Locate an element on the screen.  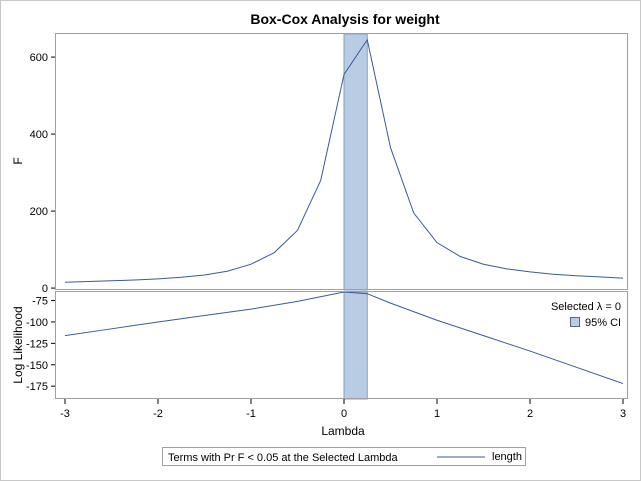
ci-legend-label: 95% CI is located at coordinates (603, 323).